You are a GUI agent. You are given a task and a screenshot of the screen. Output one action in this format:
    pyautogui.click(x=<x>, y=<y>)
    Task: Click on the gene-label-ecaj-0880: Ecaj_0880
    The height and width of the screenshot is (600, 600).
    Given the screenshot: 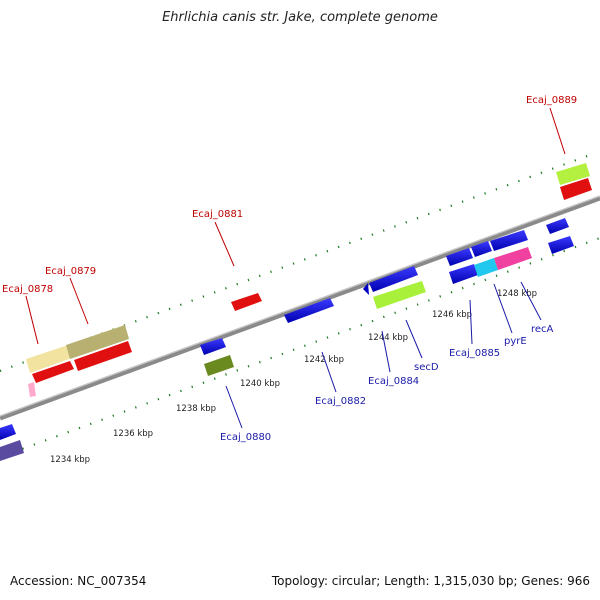 What is the action you would take?
    pyautogui.click(x=245, y=437)
    